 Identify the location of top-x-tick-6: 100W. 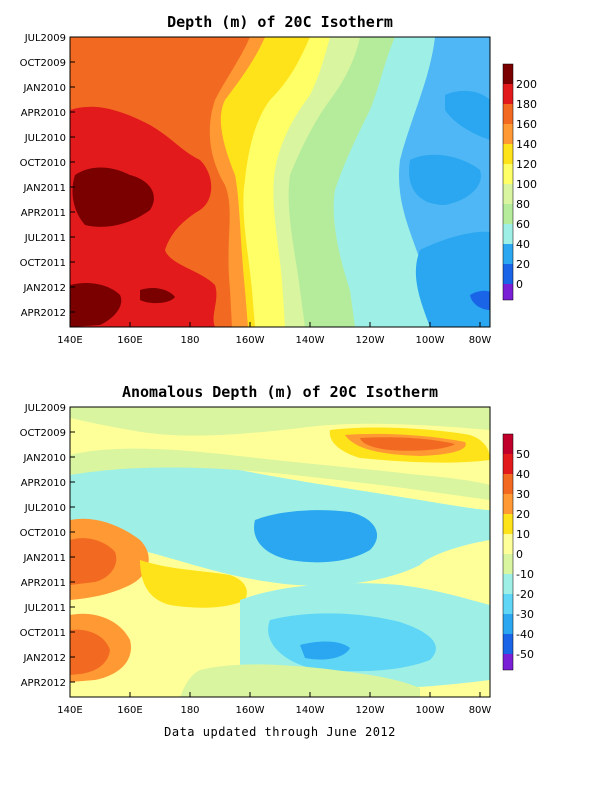
(430, 334).